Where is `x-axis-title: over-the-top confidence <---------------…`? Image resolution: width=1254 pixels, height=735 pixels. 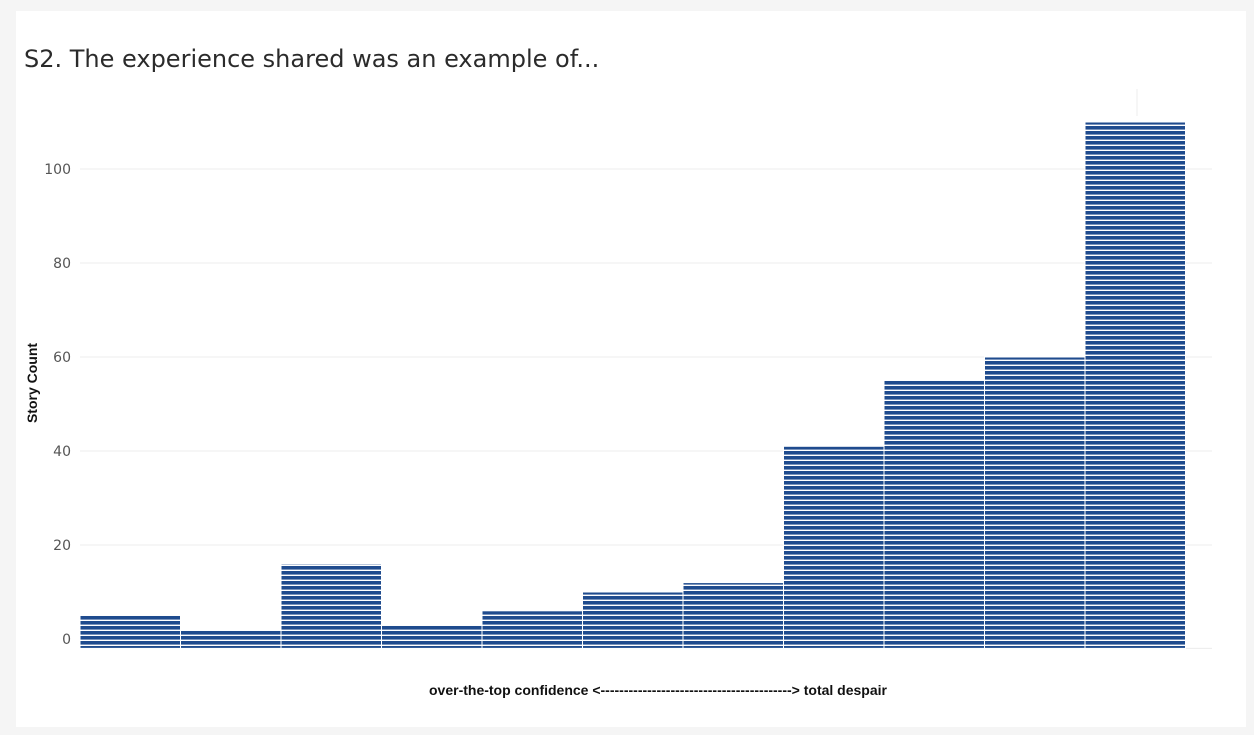
x-axis-title: over-the-top confidence <---------------… is located at coordinates (658, 690).